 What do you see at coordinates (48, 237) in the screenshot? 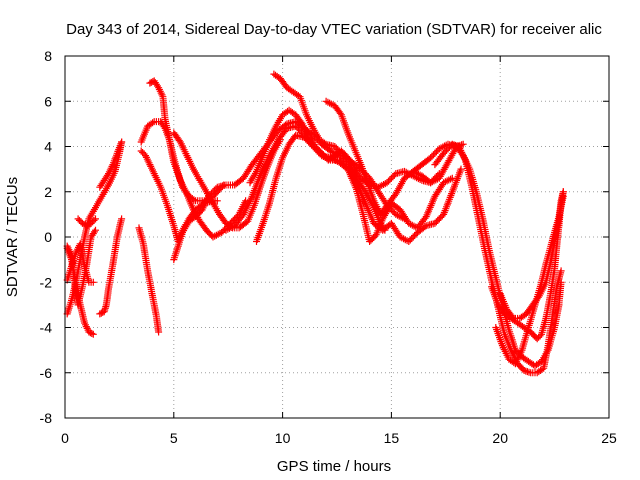
I see `y-tick-label: 0` at bounding box center [48, 237].